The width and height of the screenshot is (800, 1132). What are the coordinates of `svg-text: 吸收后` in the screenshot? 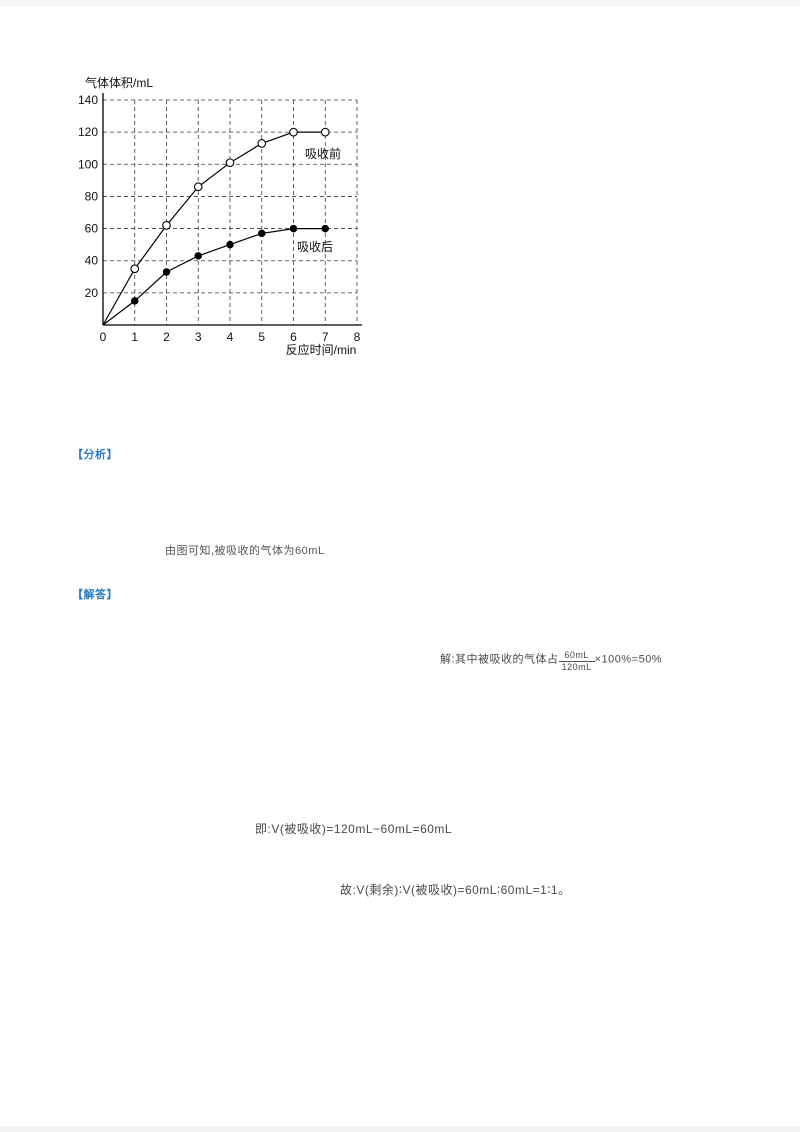 It's located at (315, 247).